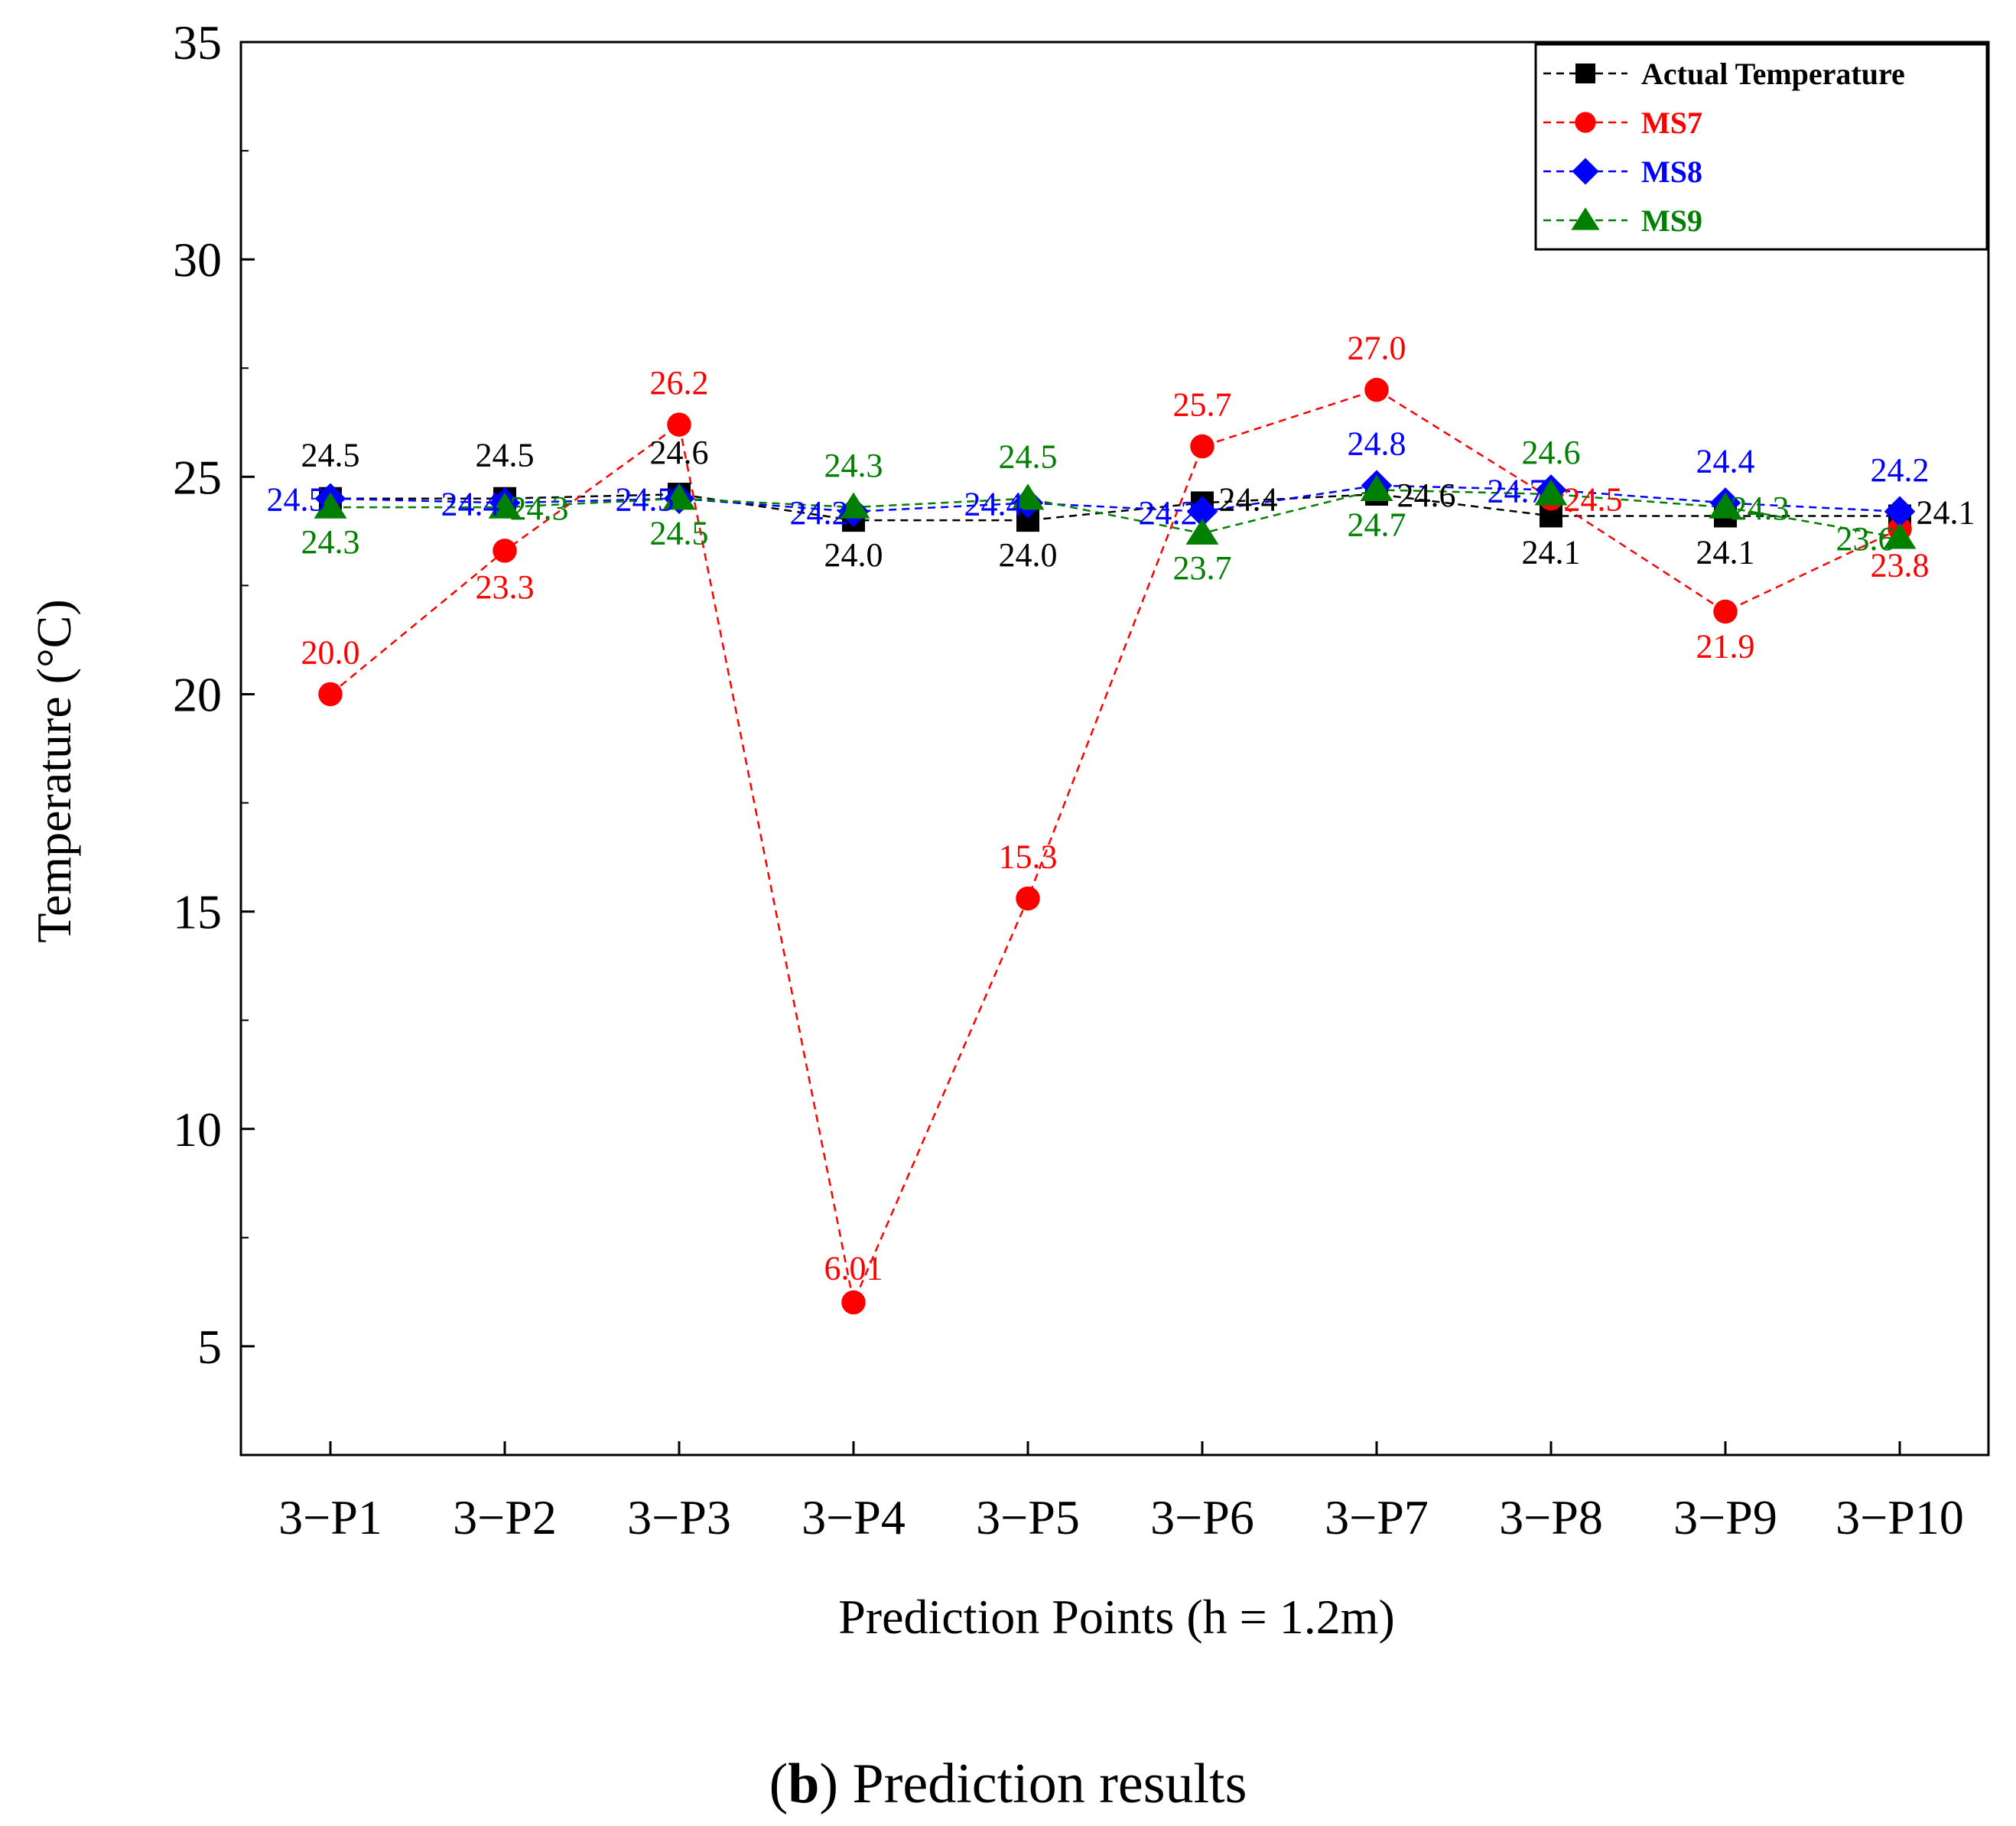 The height and width of the screenshot is (1826, 2016). Describe the element at coordinates (1672, 123) in the screenshot. I see `legend-entry-label: MS7` at that location.